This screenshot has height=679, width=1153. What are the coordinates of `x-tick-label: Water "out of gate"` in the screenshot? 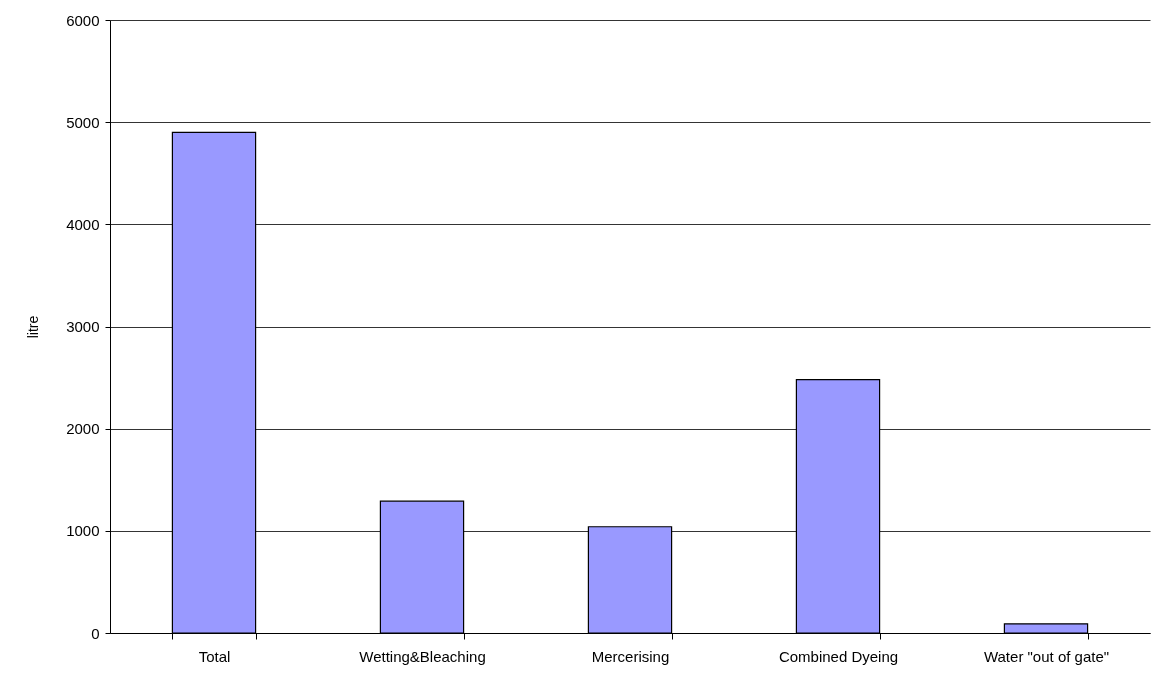 It's located at (1046, 656).